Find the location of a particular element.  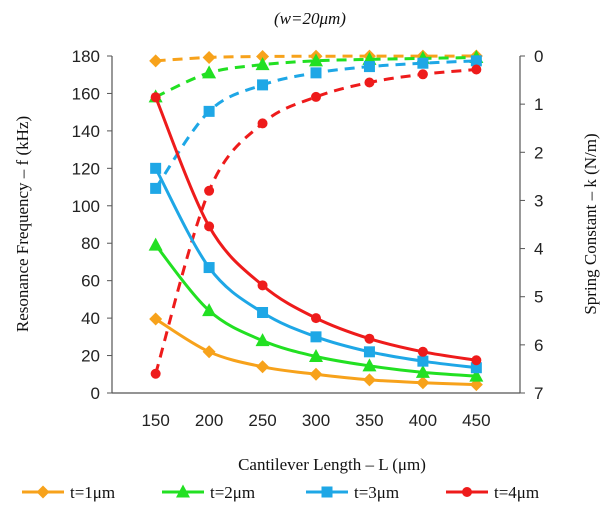

y-tick-label: 120 is located at coordinates (86, 168).